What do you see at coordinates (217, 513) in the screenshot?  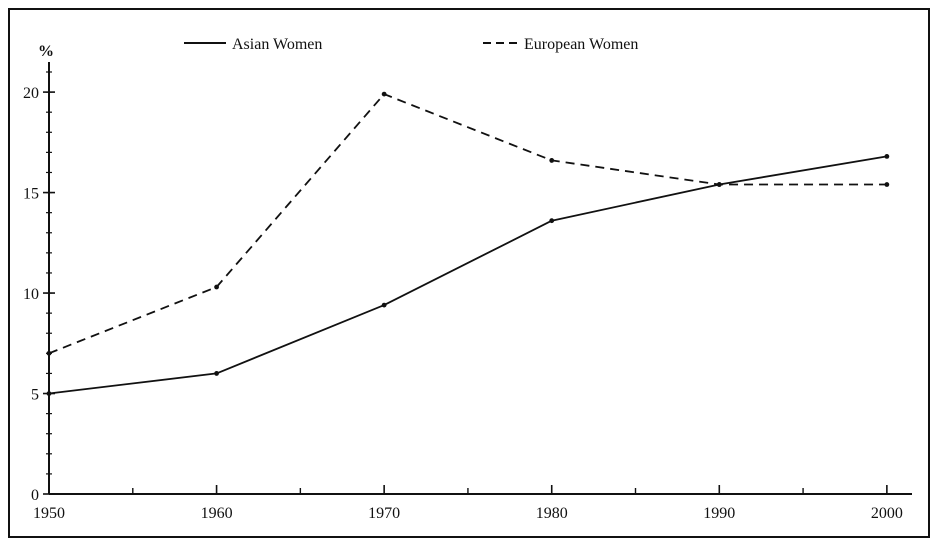 I see `x-tick-label: 1960` at bounding box center [217, 513].